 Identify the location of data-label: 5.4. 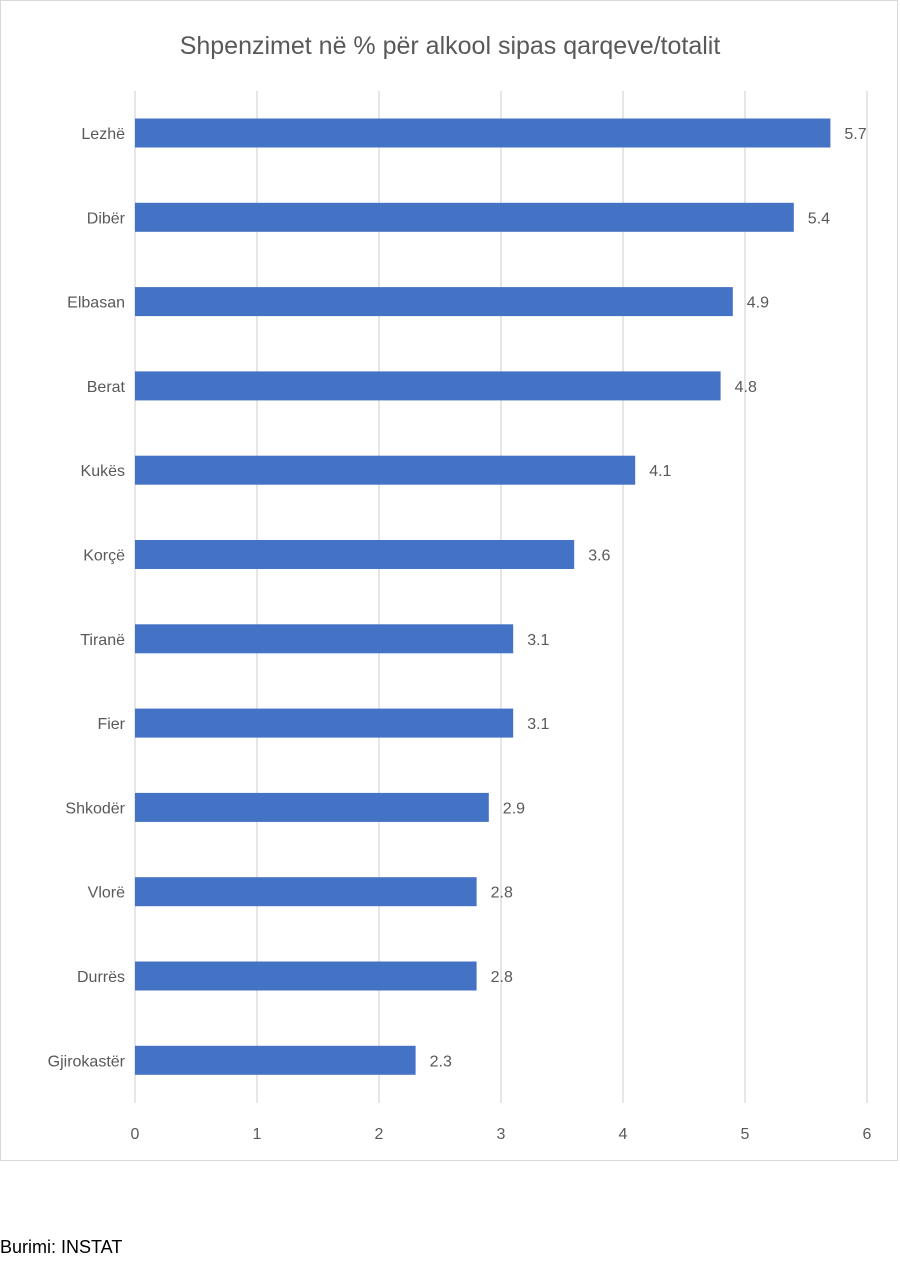
(819, 218).